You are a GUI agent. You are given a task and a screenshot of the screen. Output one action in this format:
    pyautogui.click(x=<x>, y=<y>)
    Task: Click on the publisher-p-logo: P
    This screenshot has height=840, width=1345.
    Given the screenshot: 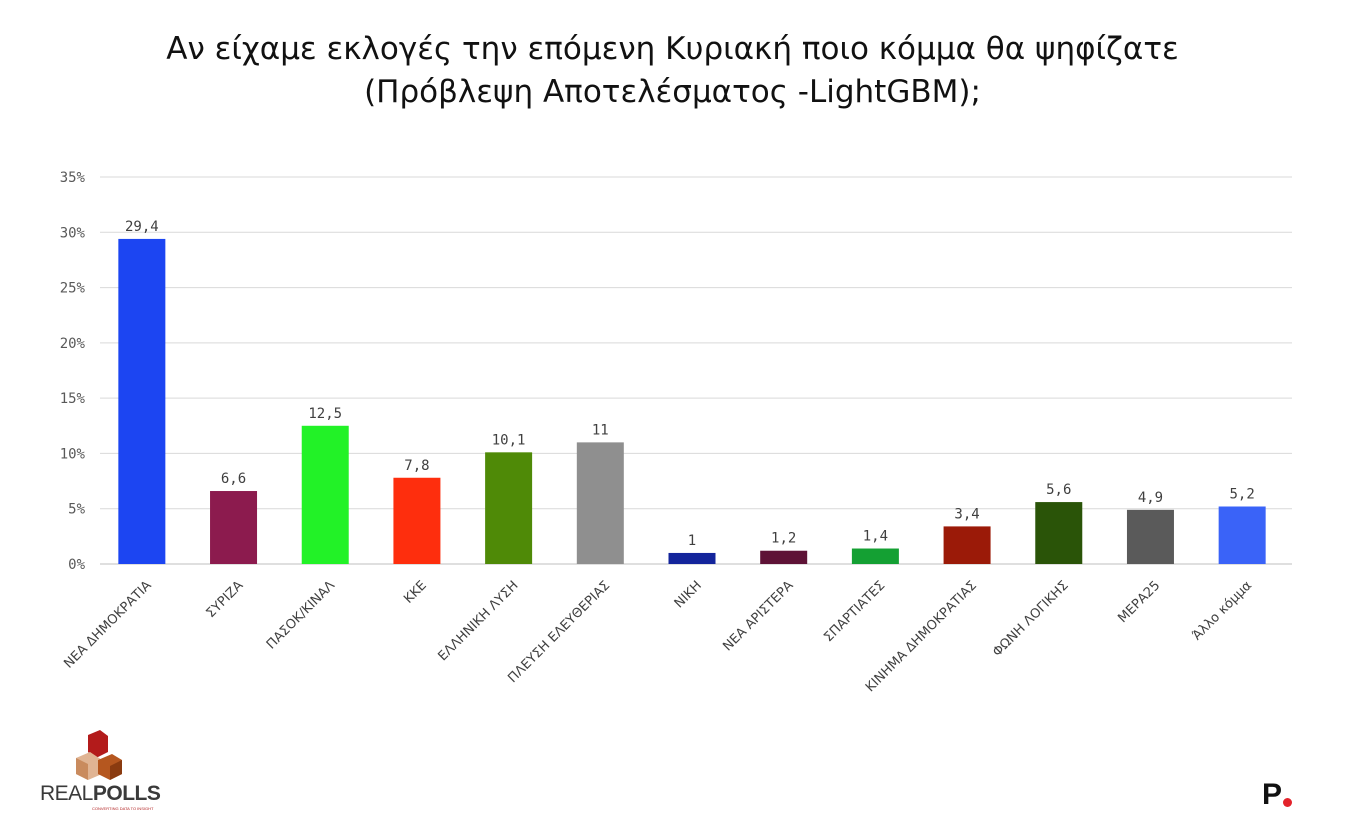 What is the action you would take?
    pyautogui.click(x=1282, y=798)
    